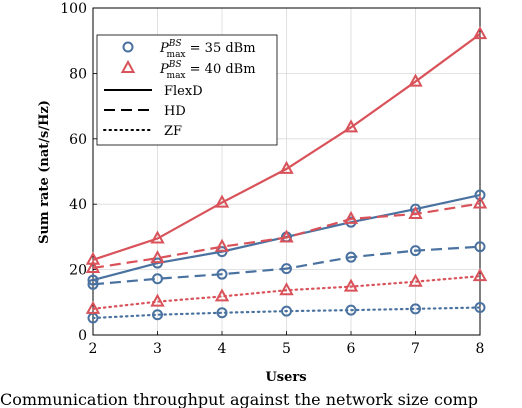 Image resolution: width=522 pixels, height=408 pixels. I want to click on legend-label: FlexD, so click(183, 91).